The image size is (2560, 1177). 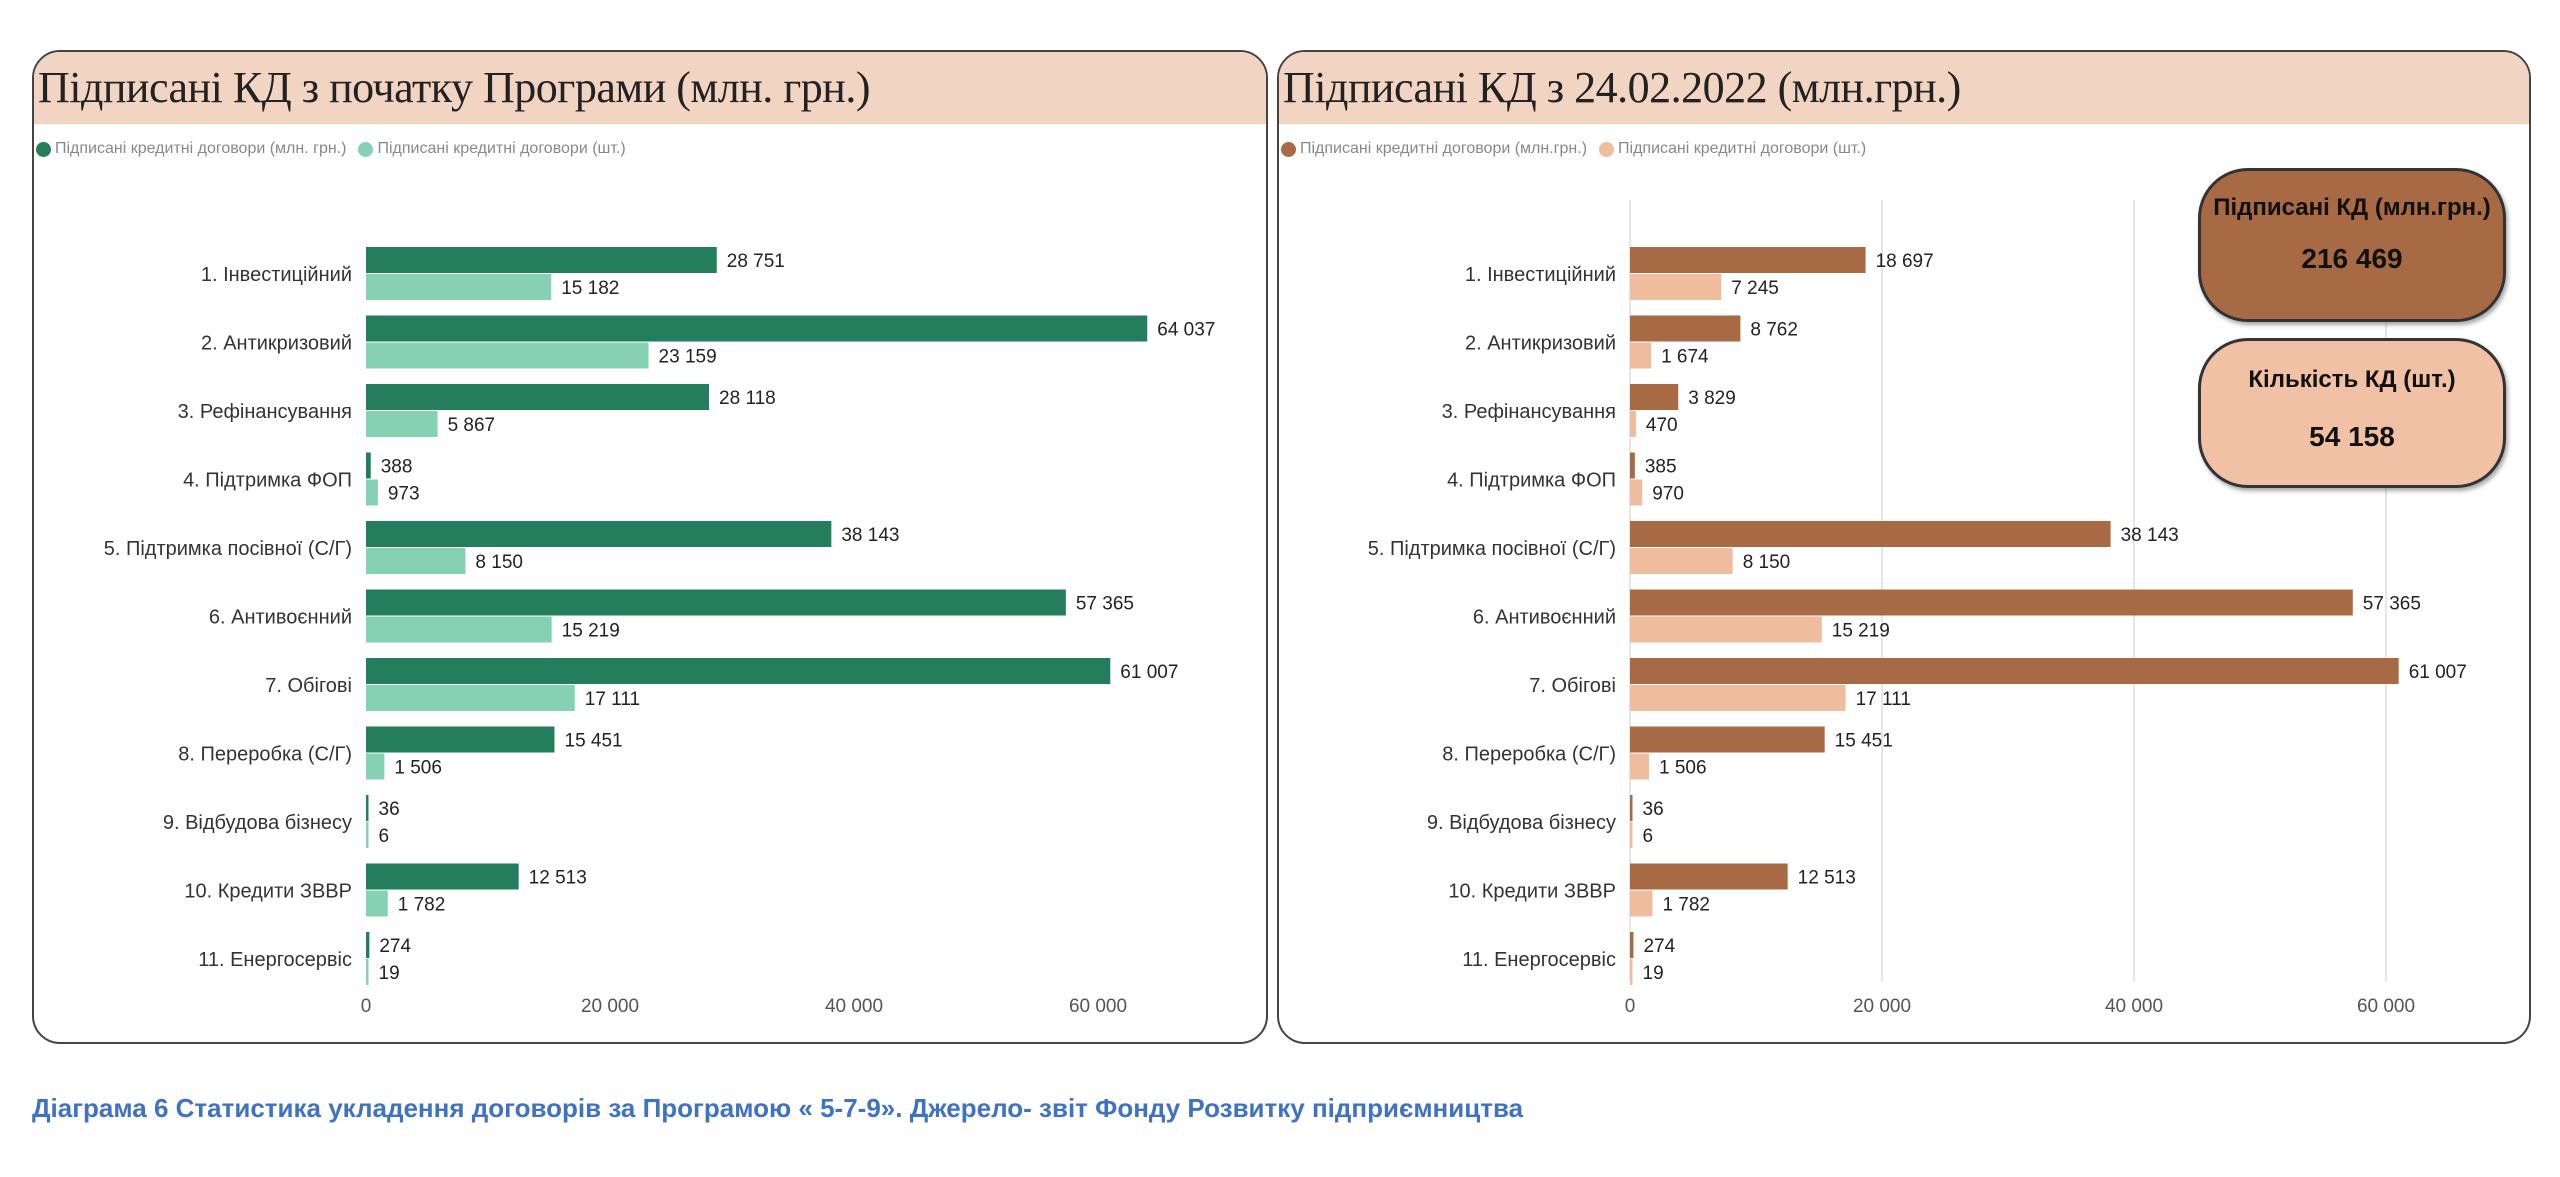 I want to click on data-label: 61 007, so click(x=1149, y=672).